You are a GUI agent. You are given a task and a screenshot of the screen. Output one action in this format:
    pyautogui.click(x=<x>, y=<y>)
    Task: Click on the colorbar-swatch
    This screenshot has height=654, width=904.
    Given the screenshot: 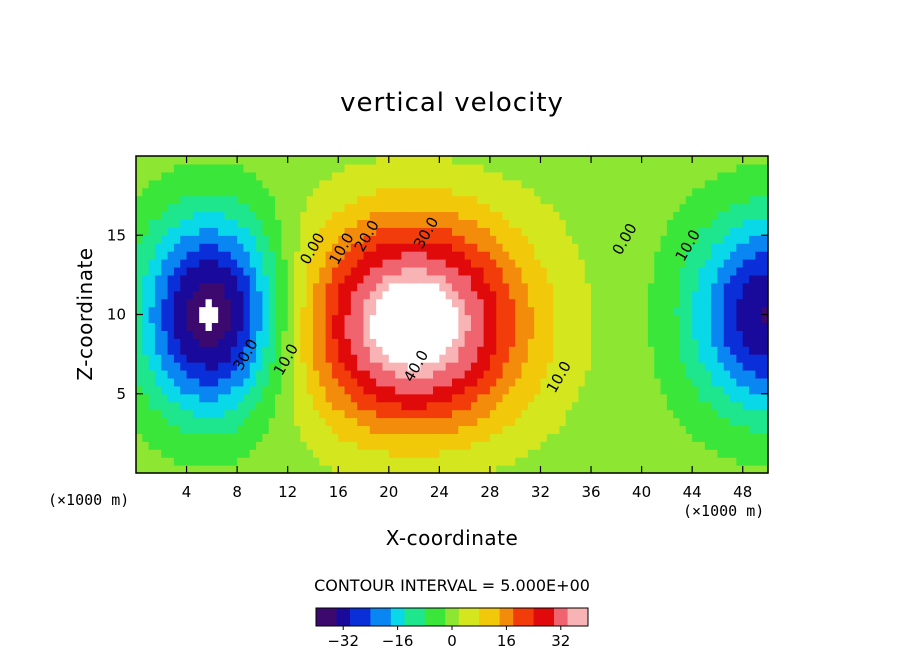 What is the action you would take?
    pyautogui.click(x=510, y=617)
    